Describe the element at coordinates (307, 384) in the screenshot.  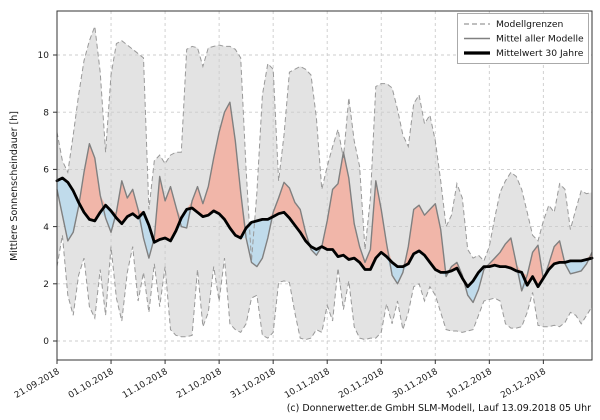
I see `x-tick-label: 10.11.2018` at that location.